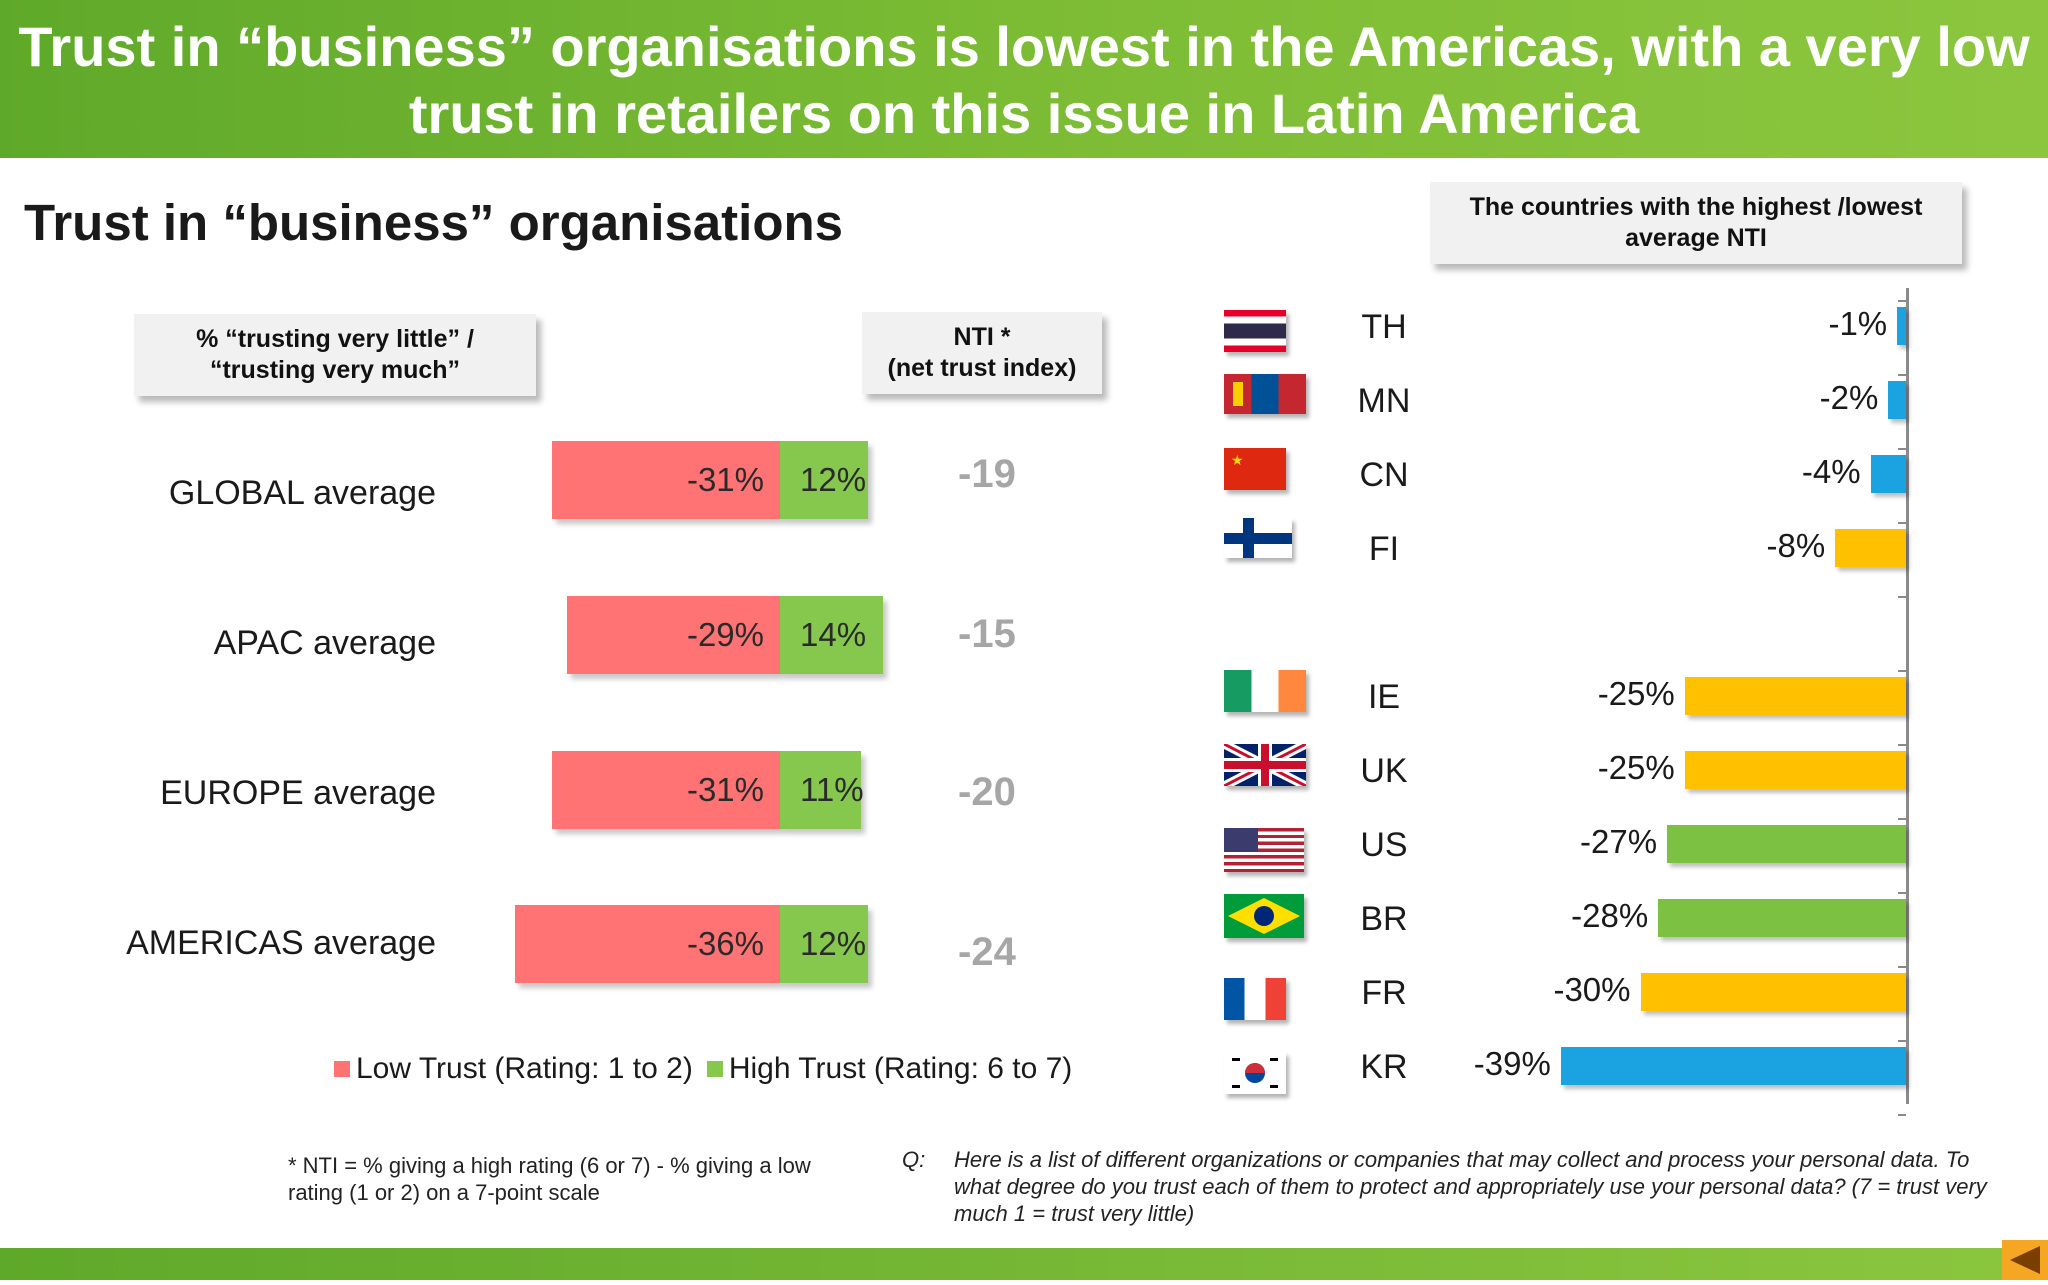 The image size is (2048, 1285). Describe the element at coordinates (1384, 327) in the screenshot. I see `country-code: TH` at that location.